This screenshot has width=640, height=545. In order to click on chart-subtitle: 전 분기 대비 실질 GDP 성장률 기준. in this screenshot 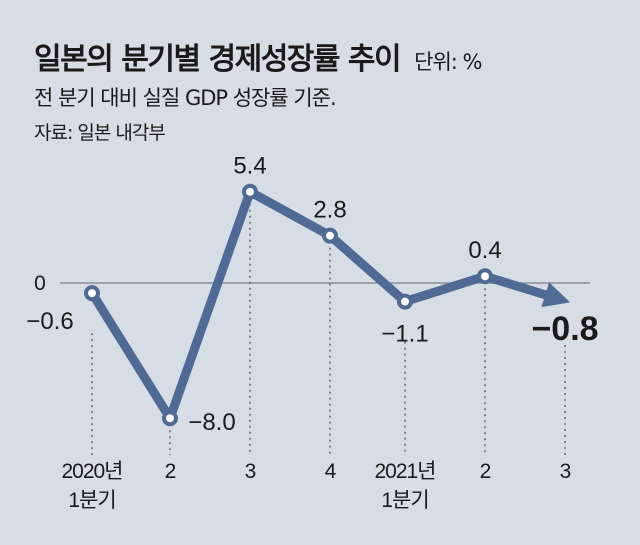, I will do `click(185, 98)`.